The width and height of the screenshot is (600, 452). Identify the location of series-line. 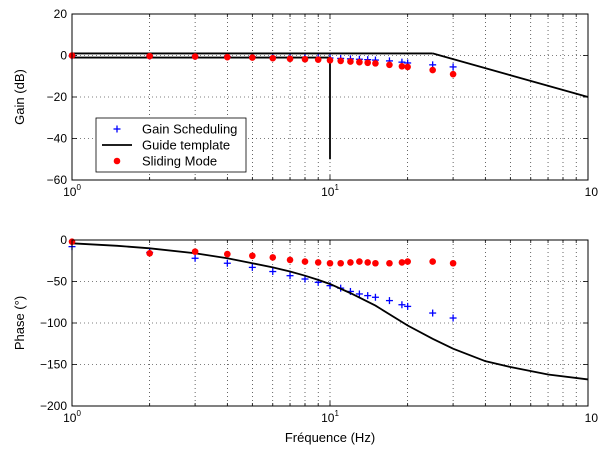
(510, 75).